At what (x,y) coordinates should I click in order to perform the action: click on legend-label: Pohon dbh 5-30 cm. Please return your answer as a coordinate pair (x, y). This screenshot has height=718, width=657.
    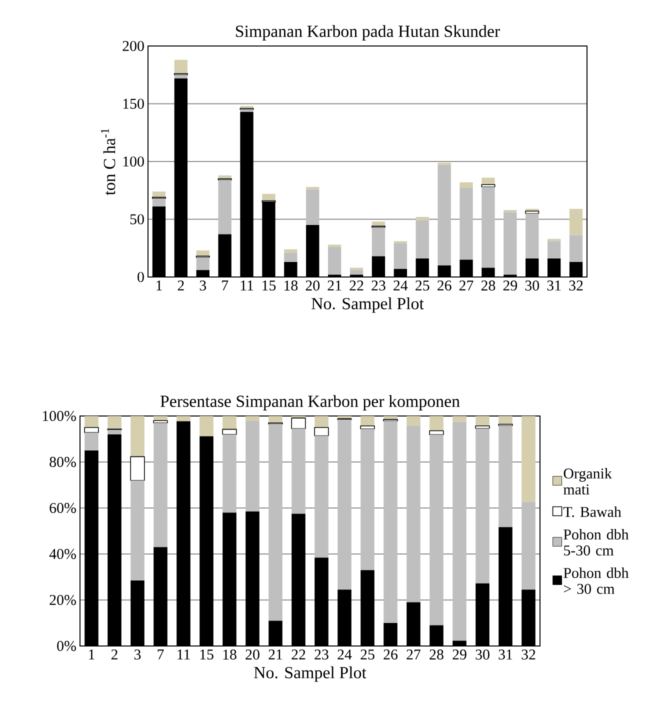
    Looking at the image, I should click on (596, 542).